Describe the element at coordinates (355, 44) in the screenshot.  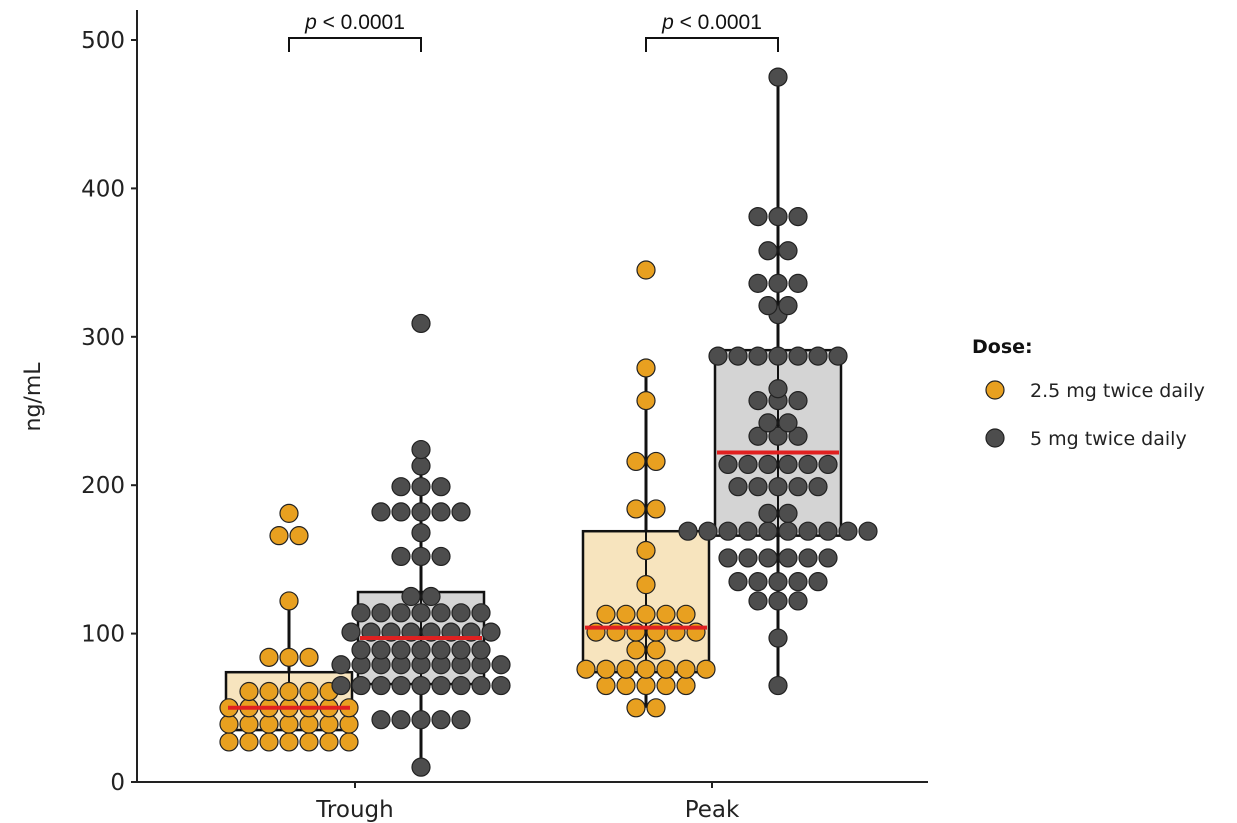
I see `significance-bracket` at that location.